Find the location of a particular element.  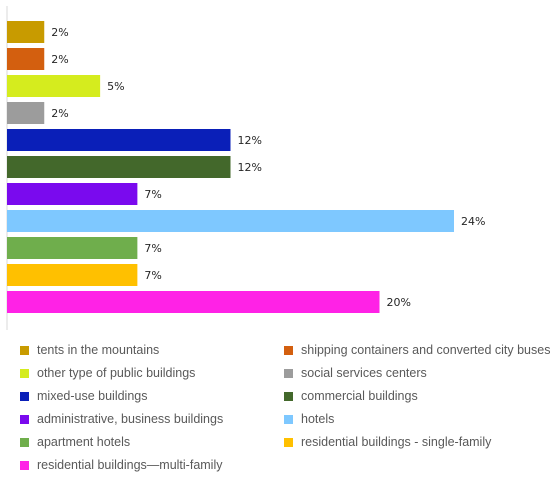

legend-label-8: apartment hotels is located at coordinates (84, 442).